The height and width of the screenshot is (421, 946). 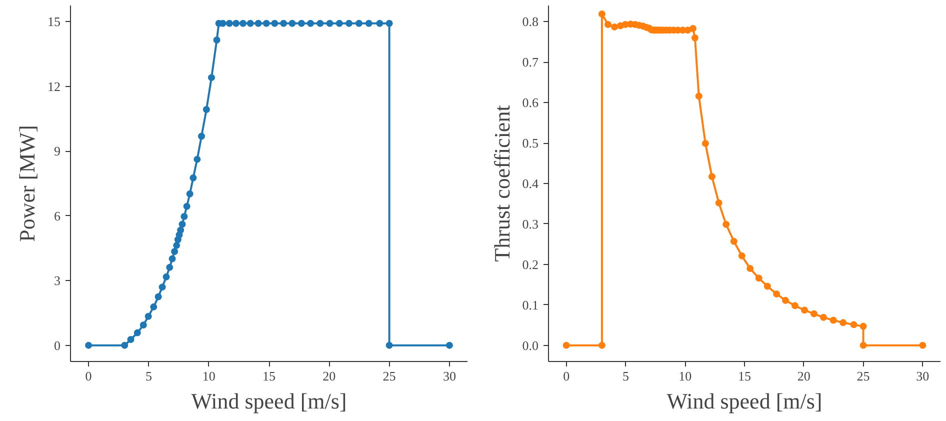 I want to click on y-tick-label: 9, so click(x=57, y=151).